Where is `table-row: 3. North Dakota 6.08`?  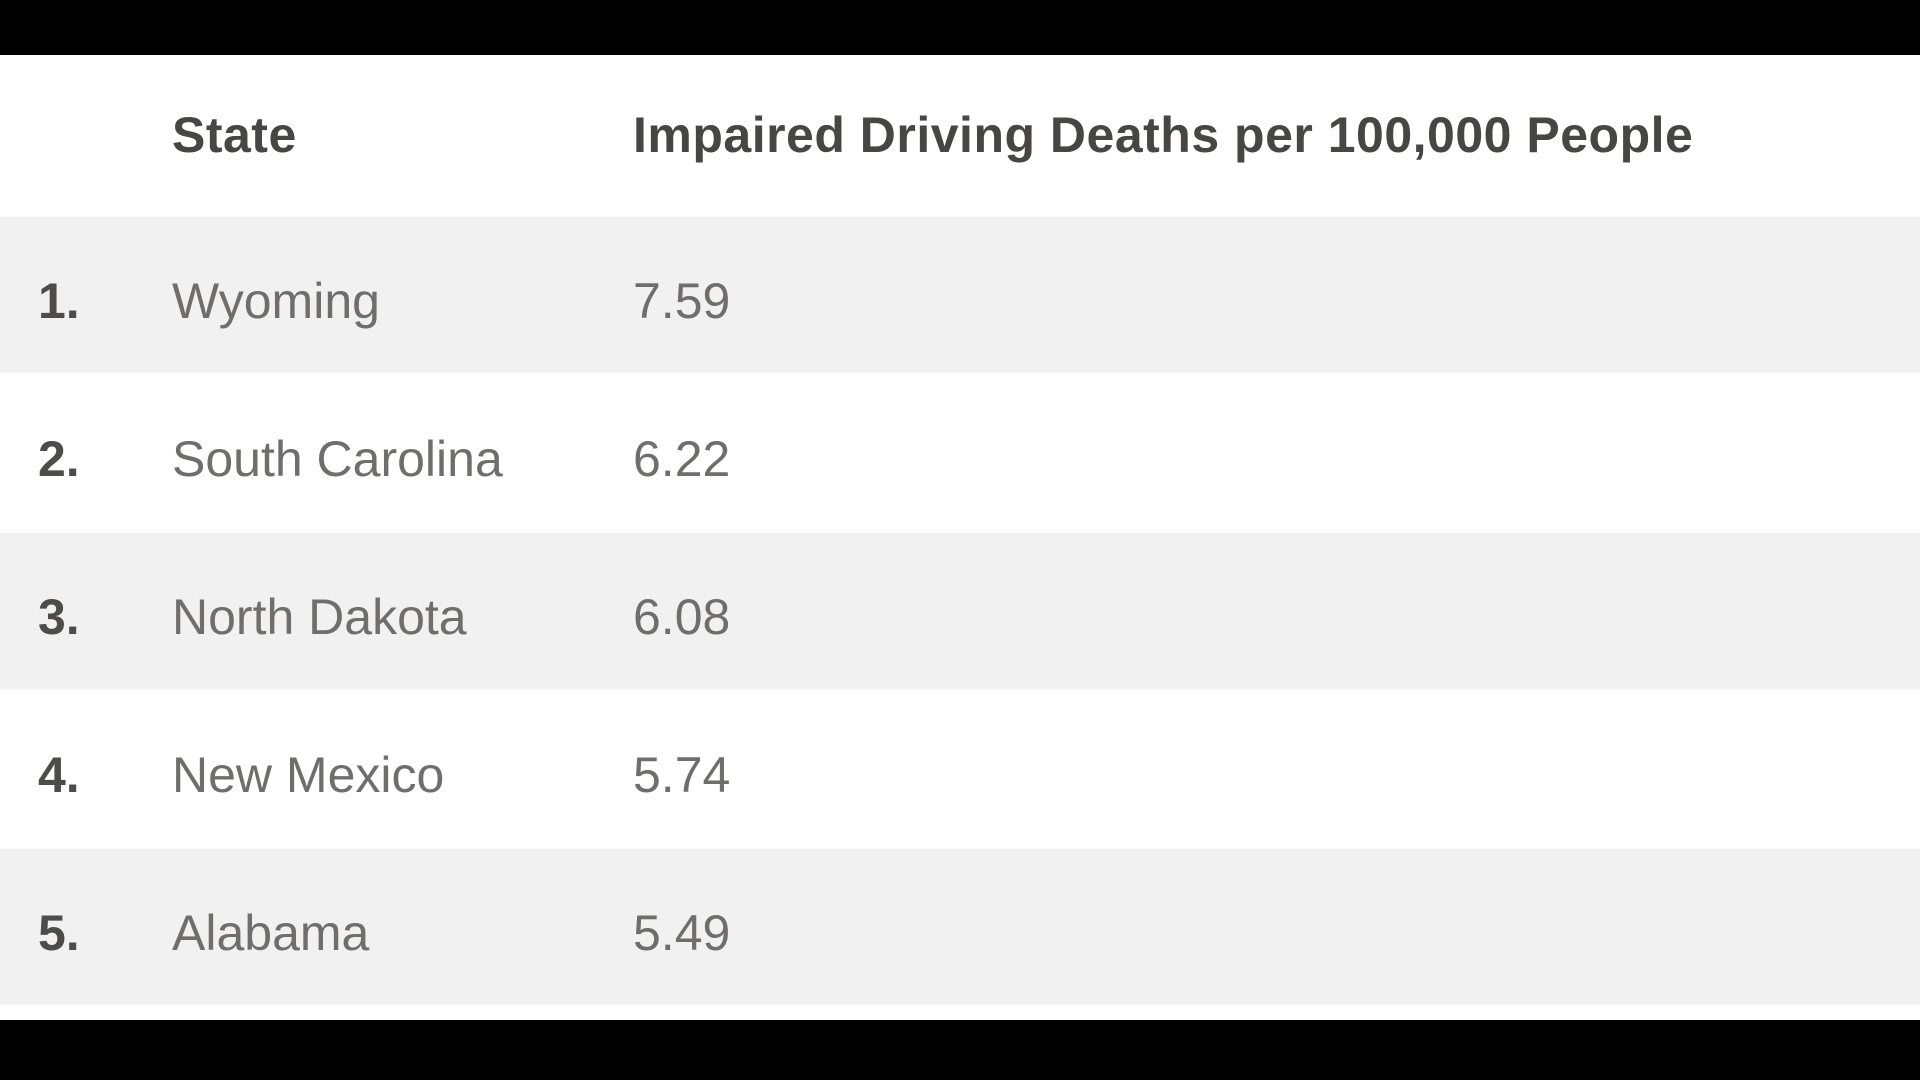 table-row: 3. North Dakota 6.08 is located at coordinates (960, 610).